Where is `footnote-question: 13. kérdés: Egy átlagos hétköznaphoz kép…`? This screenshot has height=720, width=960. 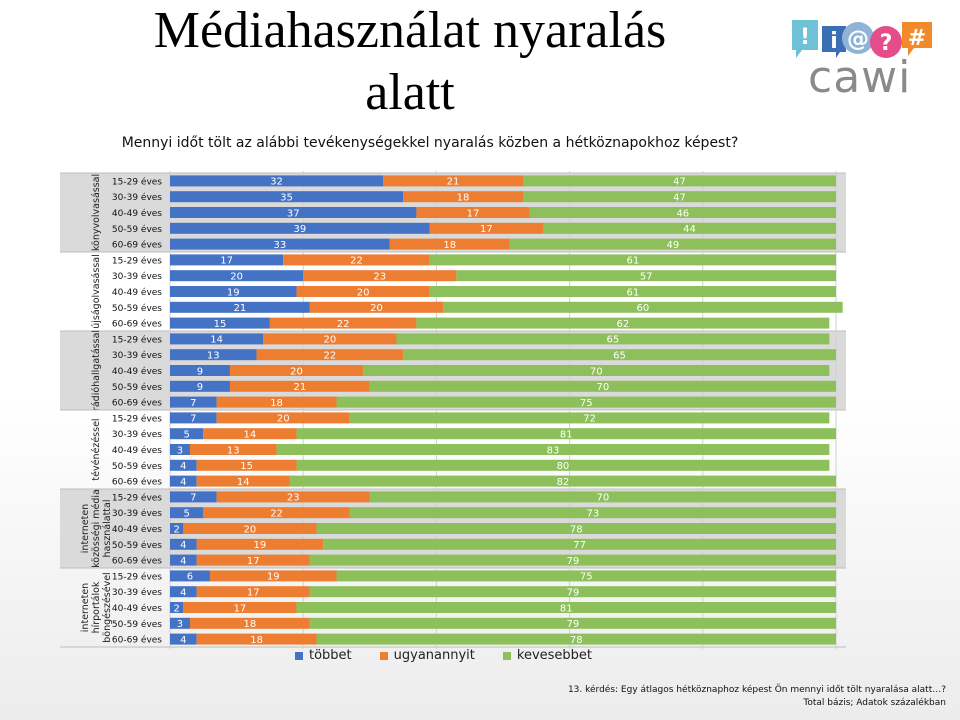
footnote-question: 13. kérdés: Egy átlagos hétköznaphoz kép… is located at coordinates (756, 690).